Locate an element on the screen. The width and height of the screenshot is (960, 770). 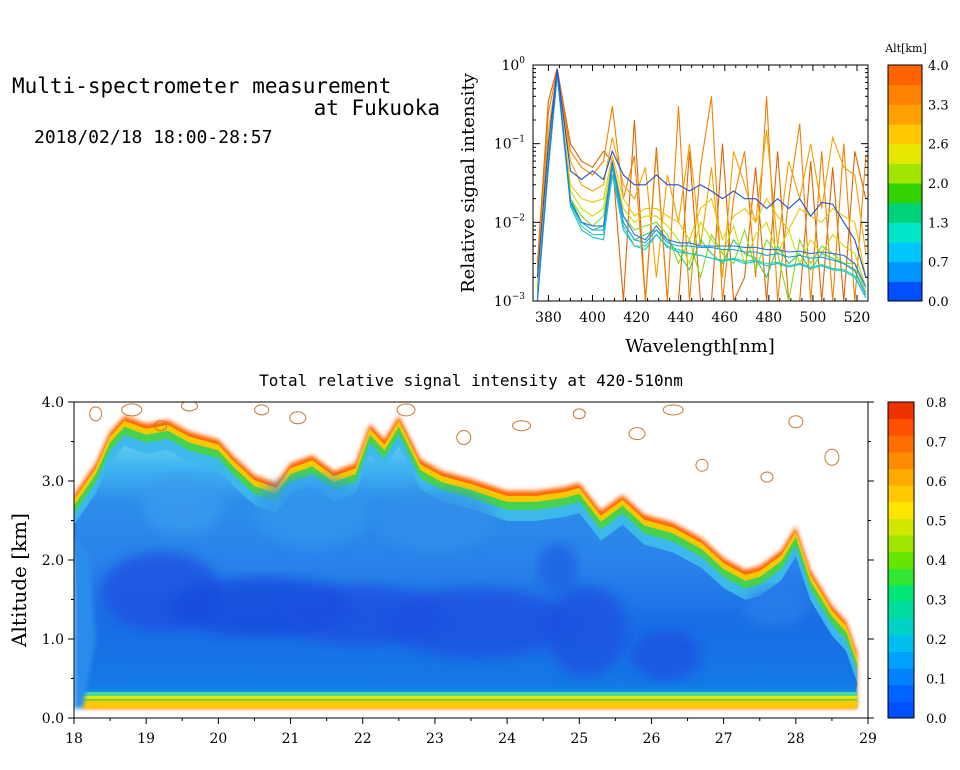
spectrum-y-tick-label: 10⁻¹ is located at coordinates (509, 144).